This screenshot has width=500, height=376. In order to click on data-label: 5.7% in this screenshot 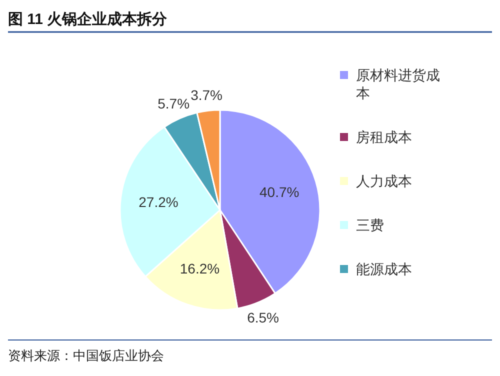, I will do `click(174, 104)`.